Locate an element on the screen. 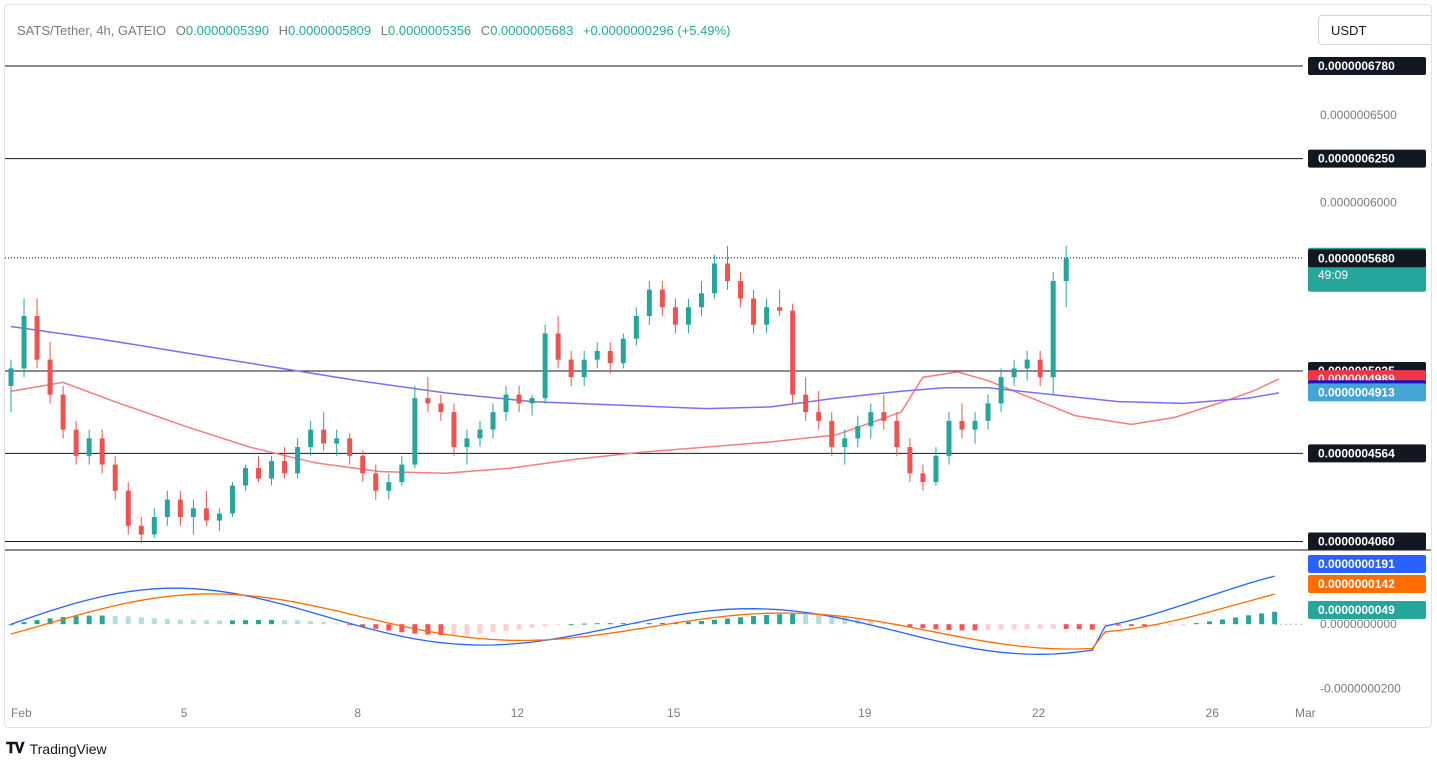 This screenshot has width=1437, height=762. currency-unit-button: USDT is located at coordinates (1374, 30).